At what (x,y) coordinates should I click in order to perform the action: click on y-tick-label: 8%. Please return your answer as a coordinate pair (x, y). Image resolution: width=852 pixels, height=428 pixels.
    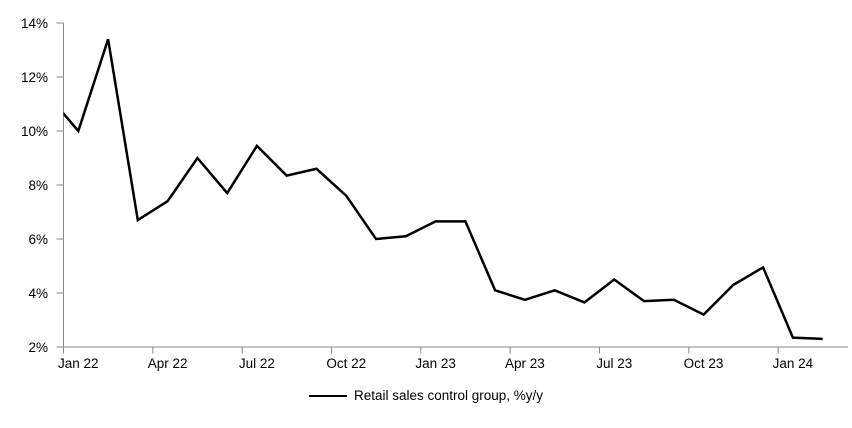
    Looking at the image, I should click on (38, 185).